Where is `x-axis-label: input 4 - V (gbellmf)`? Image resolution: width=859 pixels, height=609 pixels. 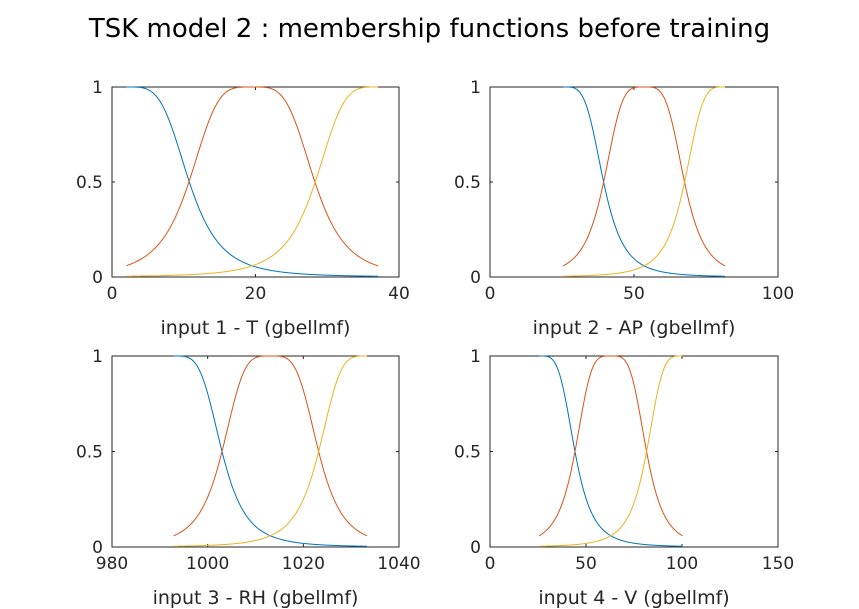
x-axis-label: input 4 - V (gbellmf) is located at coordinates (633, 598).